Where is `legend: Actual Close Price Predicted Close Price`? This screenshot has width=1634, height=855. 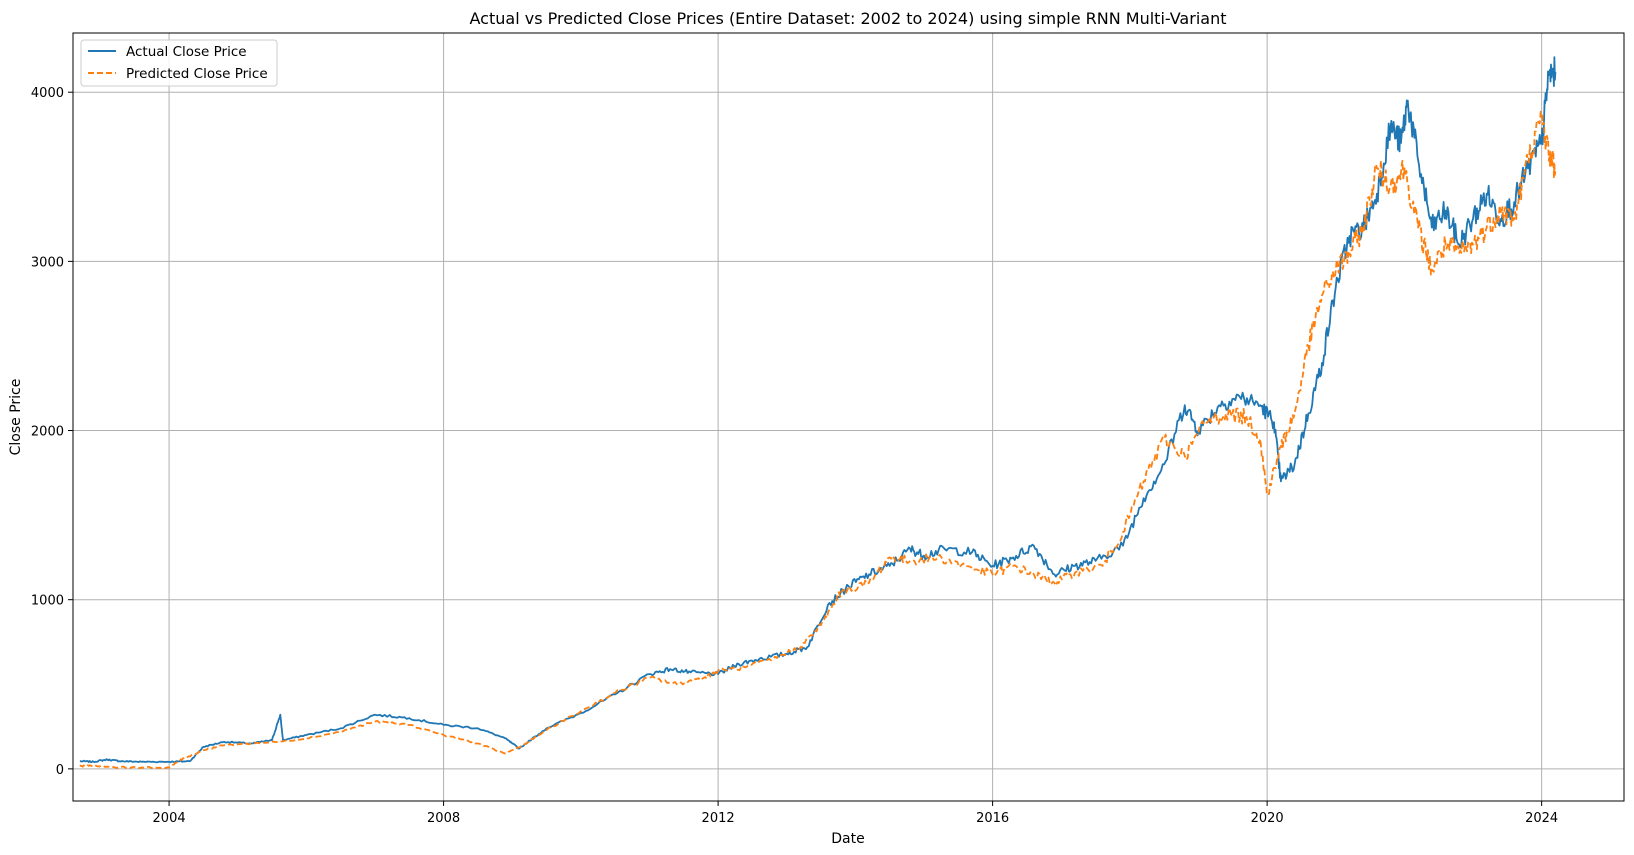
legend: Actual Close Price Predicted Close Price is located at coordinates (179, 63).